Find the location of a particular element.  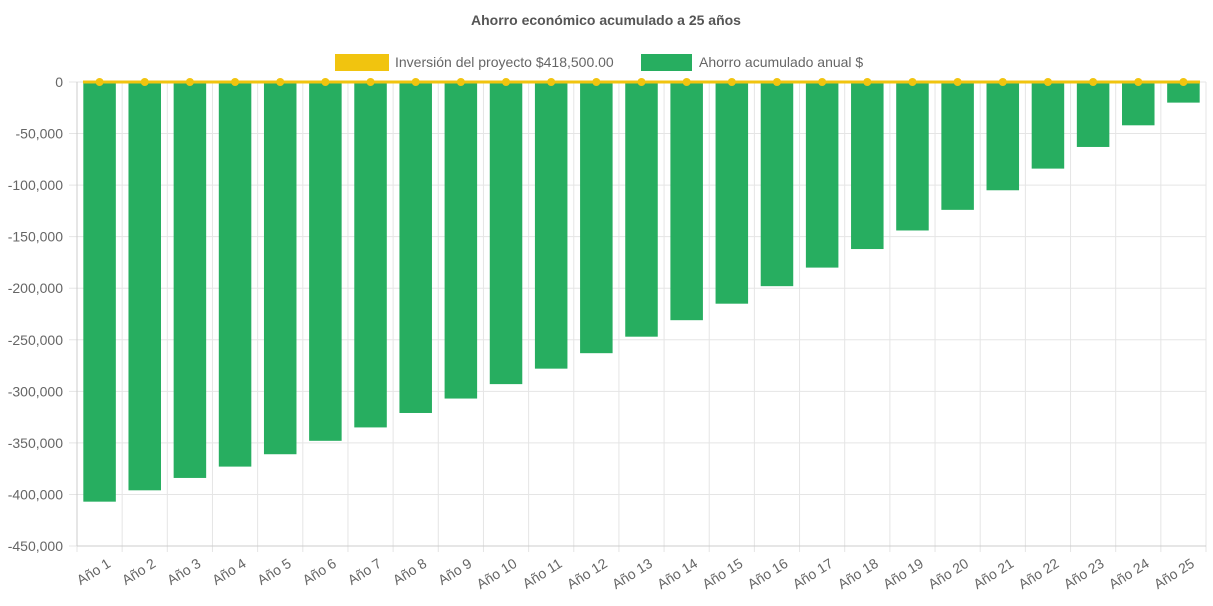

legend-item-investment: Inversión del proyecto $418,500.00 is located at coordinates (474, 62).